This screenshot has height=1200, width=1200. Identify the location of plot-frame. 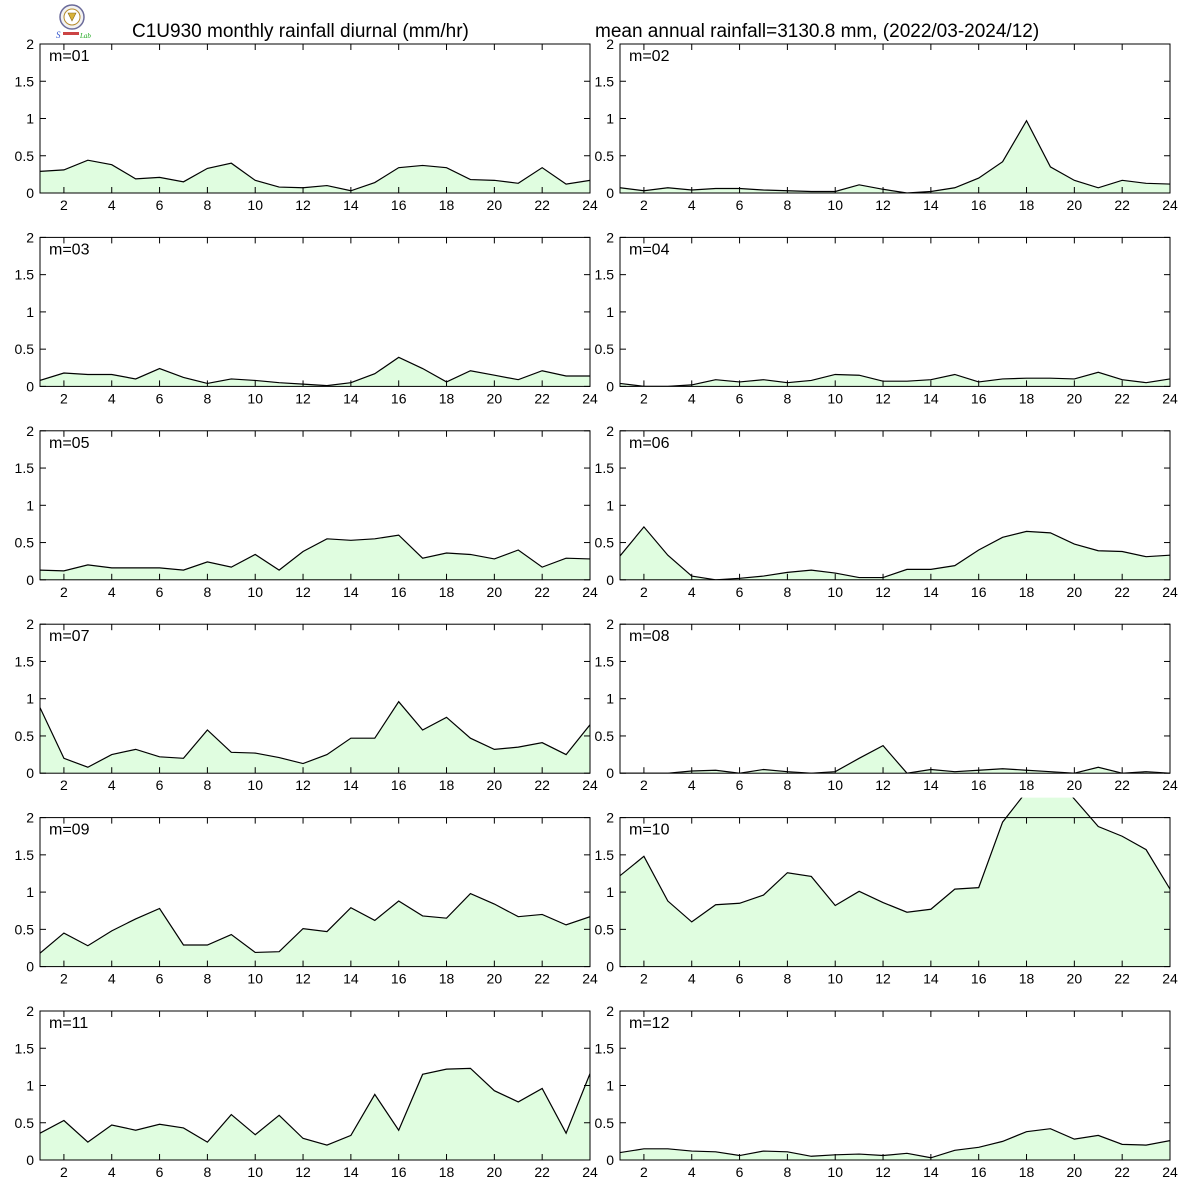
(315, 311).